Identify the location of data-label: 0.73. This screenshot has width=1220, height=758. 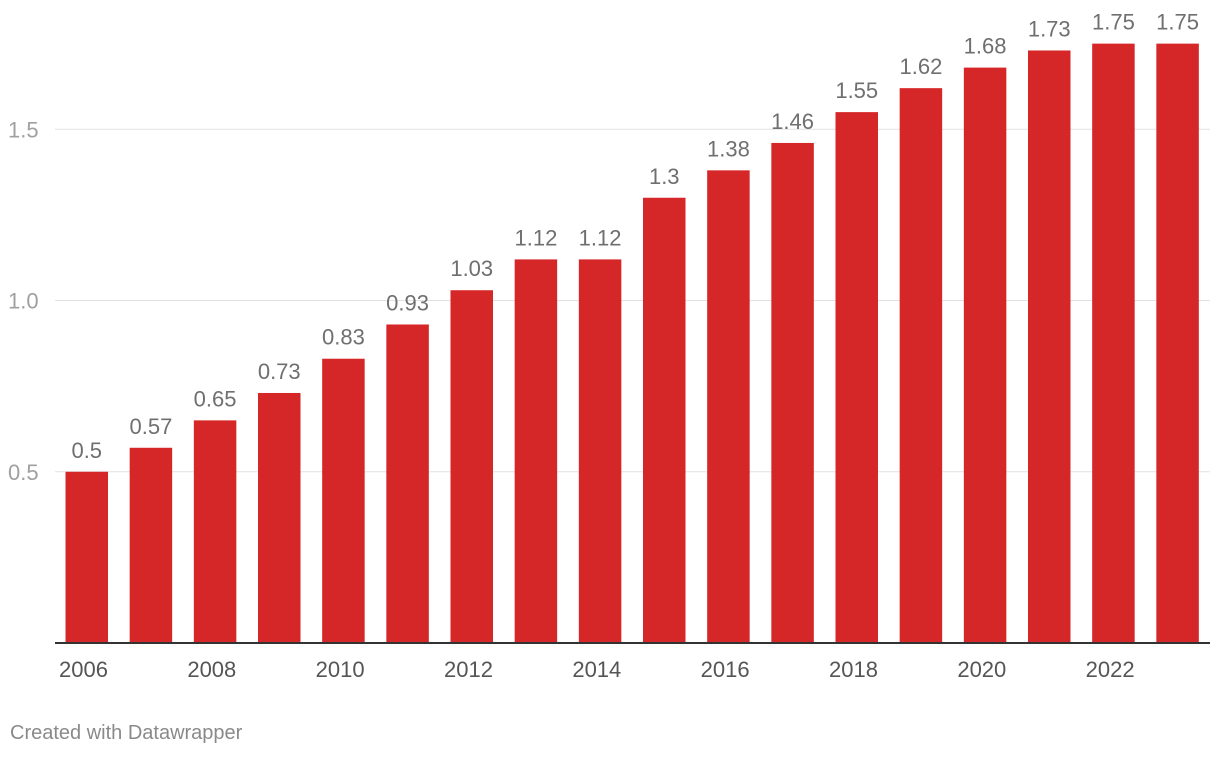
(279, 371).